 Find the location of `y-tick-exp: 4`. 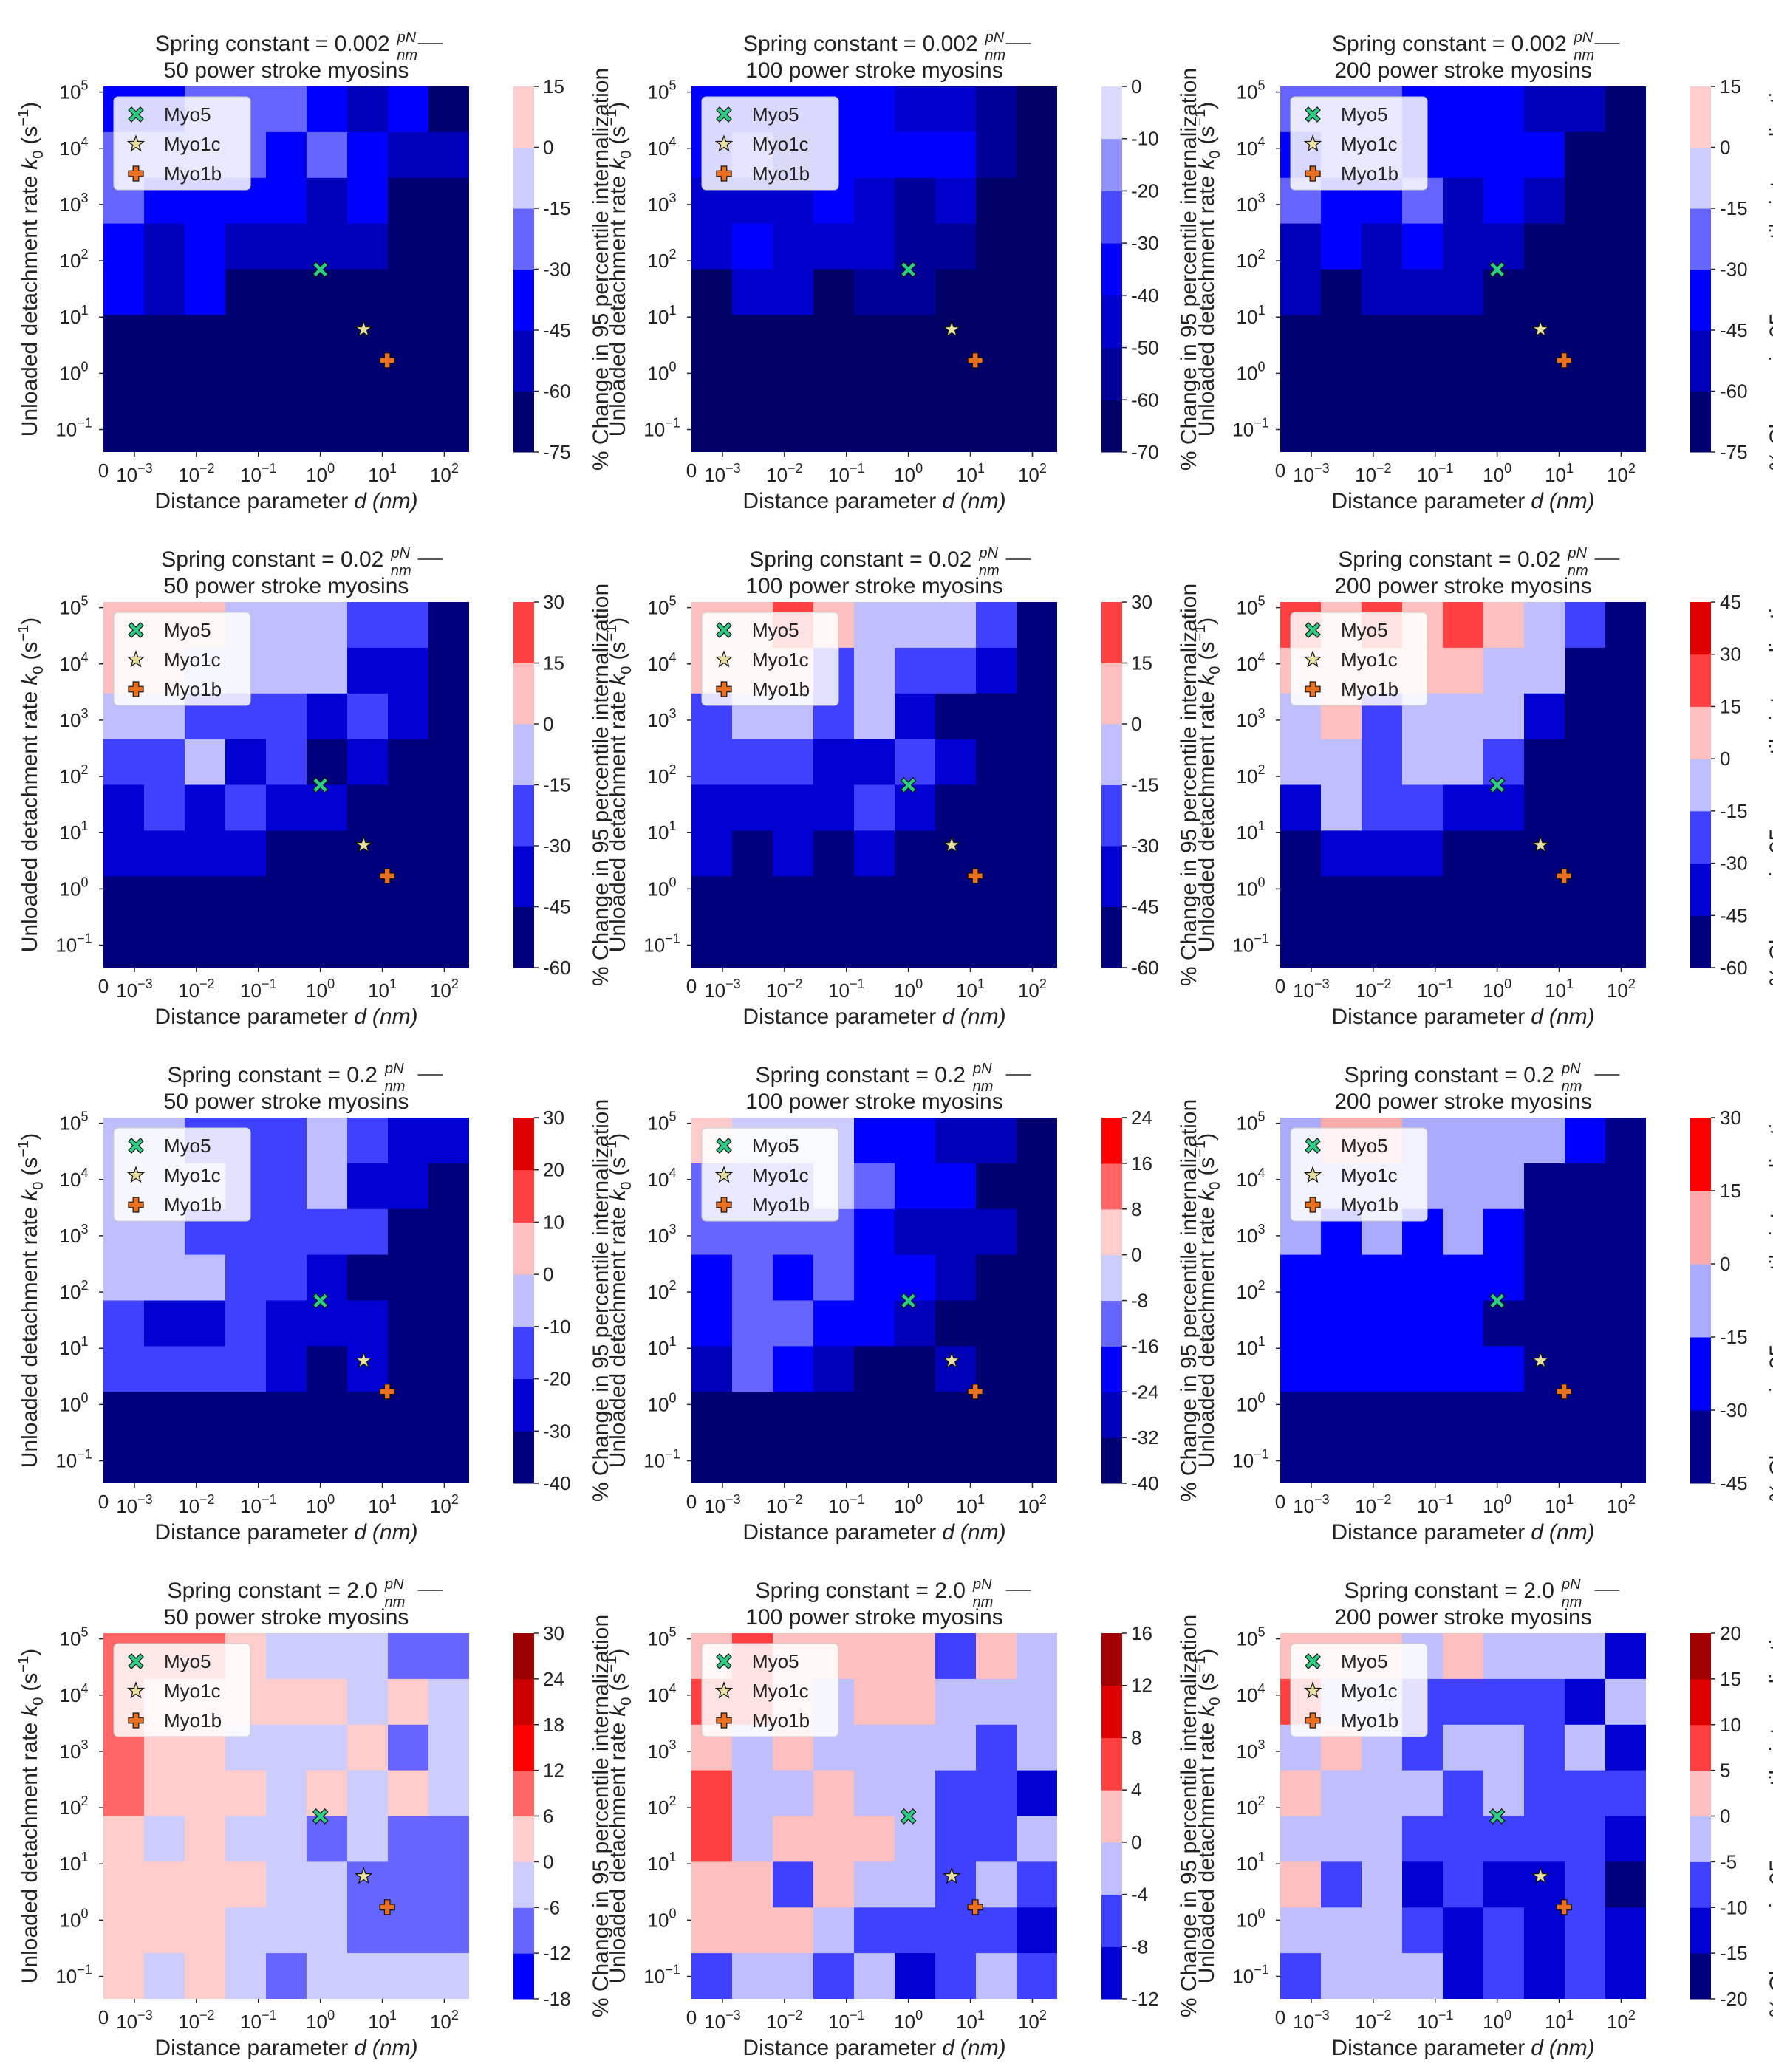

y-tick-exp: 4 is located at coordinates (1261, 657).